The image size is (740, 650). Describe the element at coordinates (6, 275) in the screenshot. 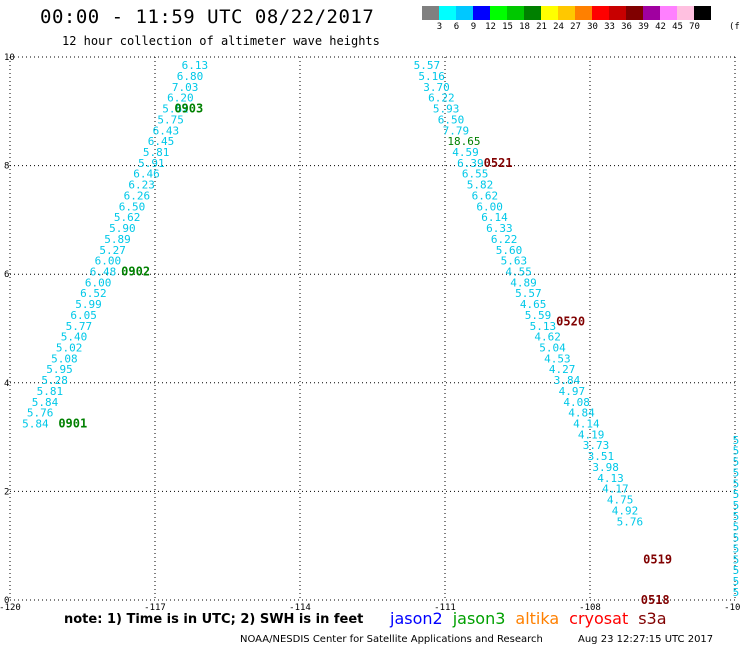

I see `y-tick-label: 6` at that location.